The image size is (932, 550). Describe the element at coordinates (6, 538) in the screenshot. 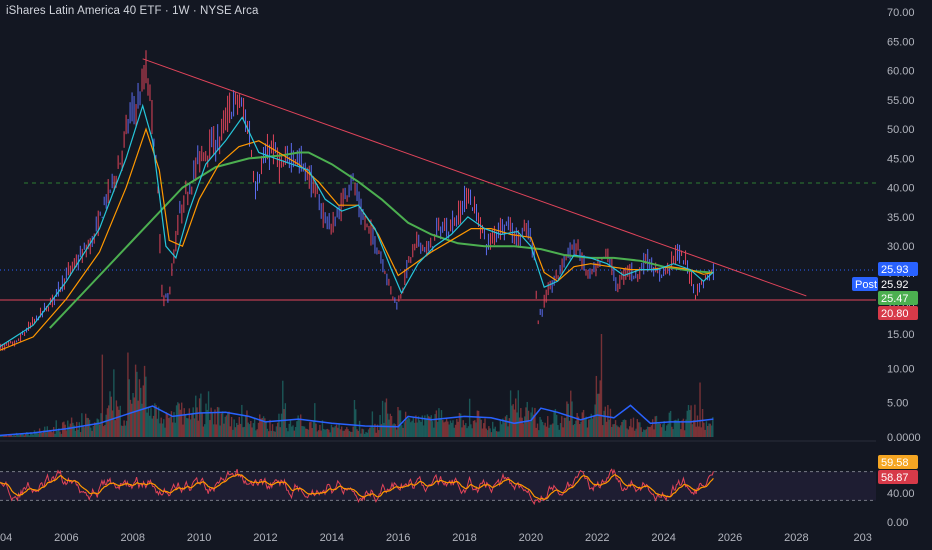

I see `time-axis-tick: 04` at that location.